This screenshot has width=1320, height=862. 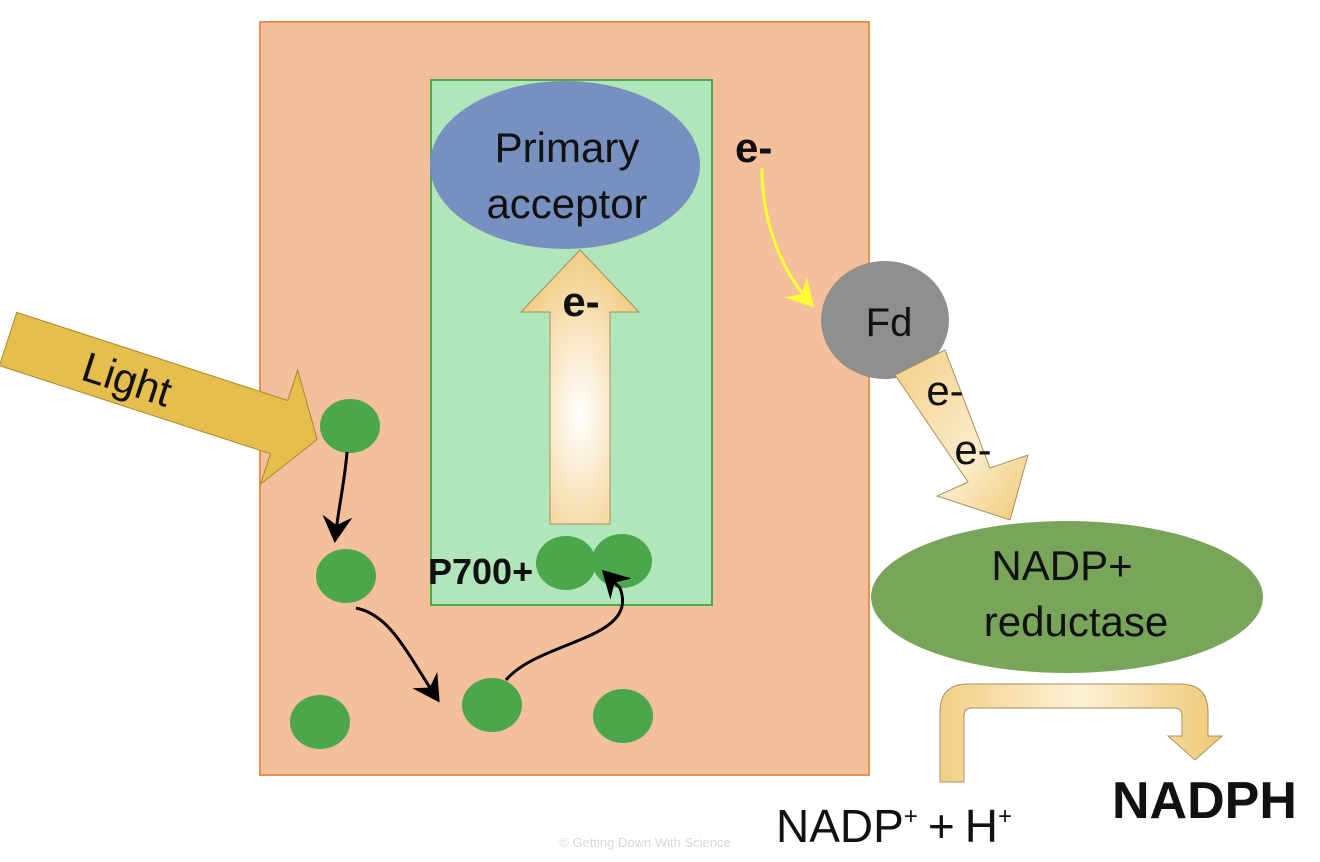 I want to click on primary-acceptor, so click(x=565, y=165).